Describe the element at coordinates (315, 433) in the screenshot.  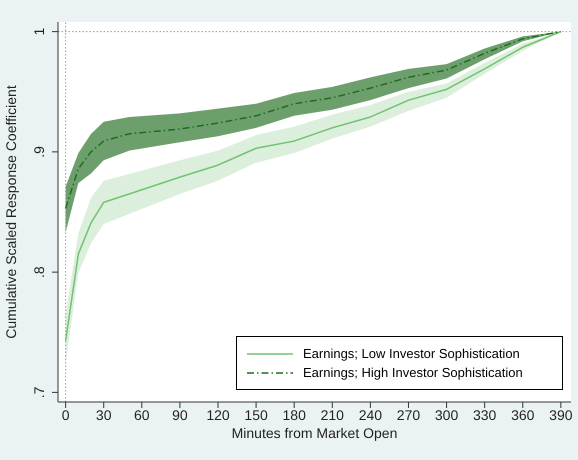
I see `x-axis-title: Minutes from Market Open` at that location.